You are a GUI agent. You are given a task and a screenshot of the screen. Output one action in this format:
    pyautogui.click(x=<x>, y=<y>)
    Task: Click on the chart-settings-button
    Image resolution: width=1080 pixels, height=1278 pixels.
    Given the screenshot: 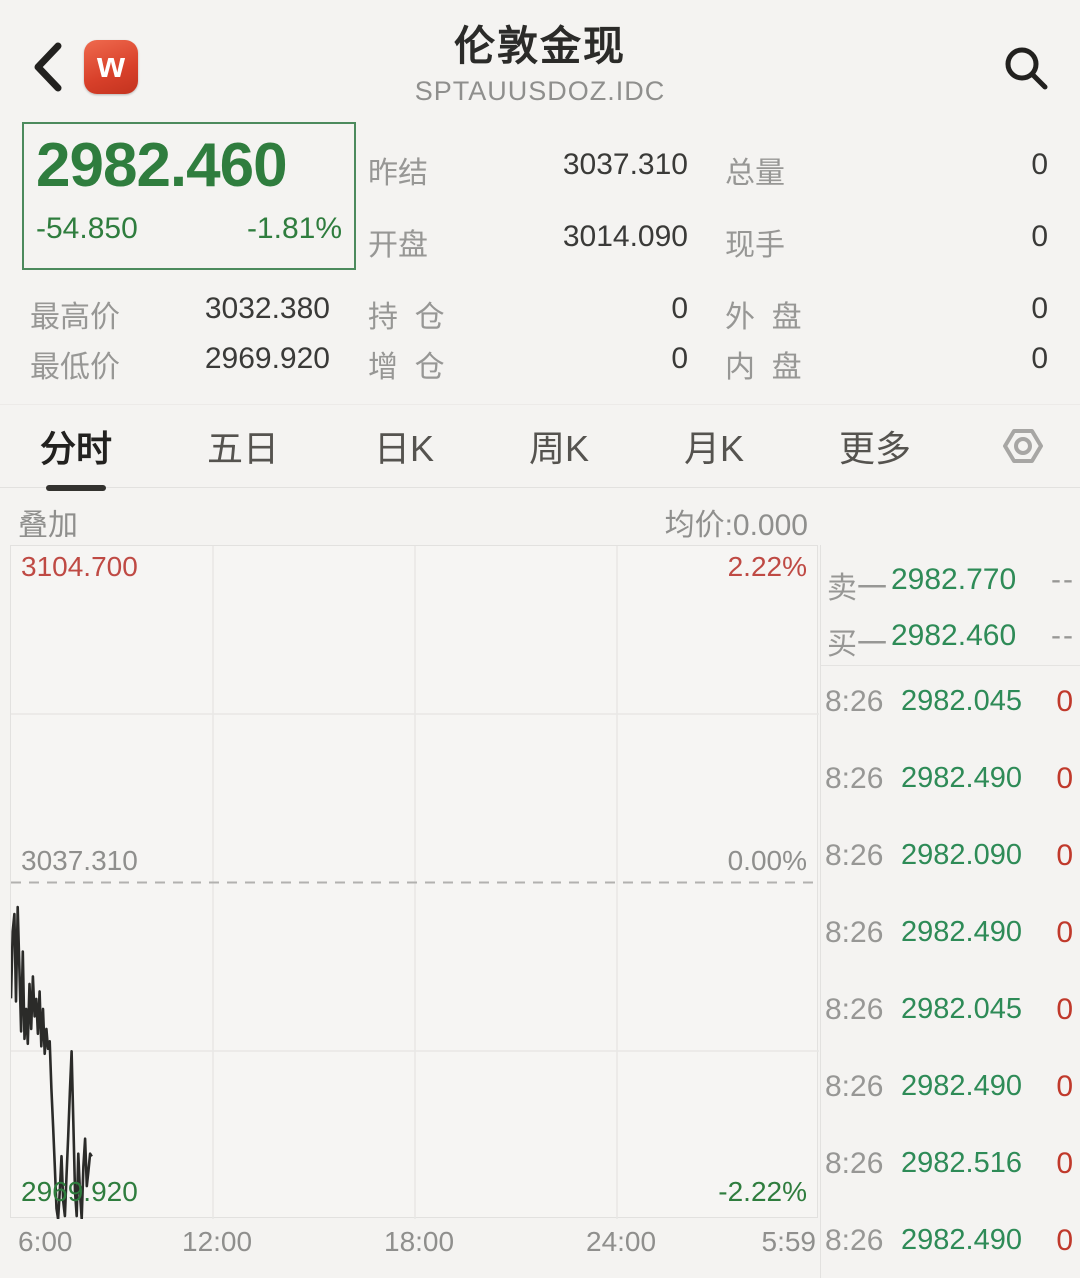 What is the action you would take?
    pyautogui.click(x=1023, y=446)
    